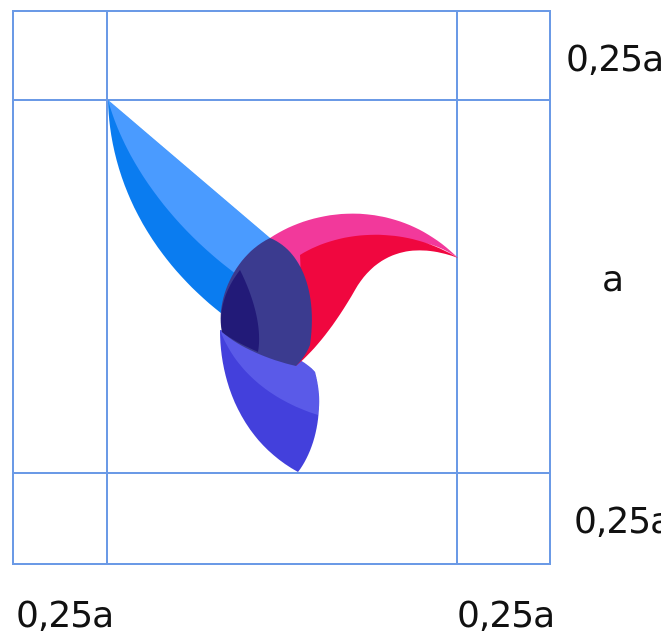 The height and width of the screenshot is (643, 661). Describe the element at coordinates (270, 372) in the screenshot. I see `logo-tail-highlight` at that location.